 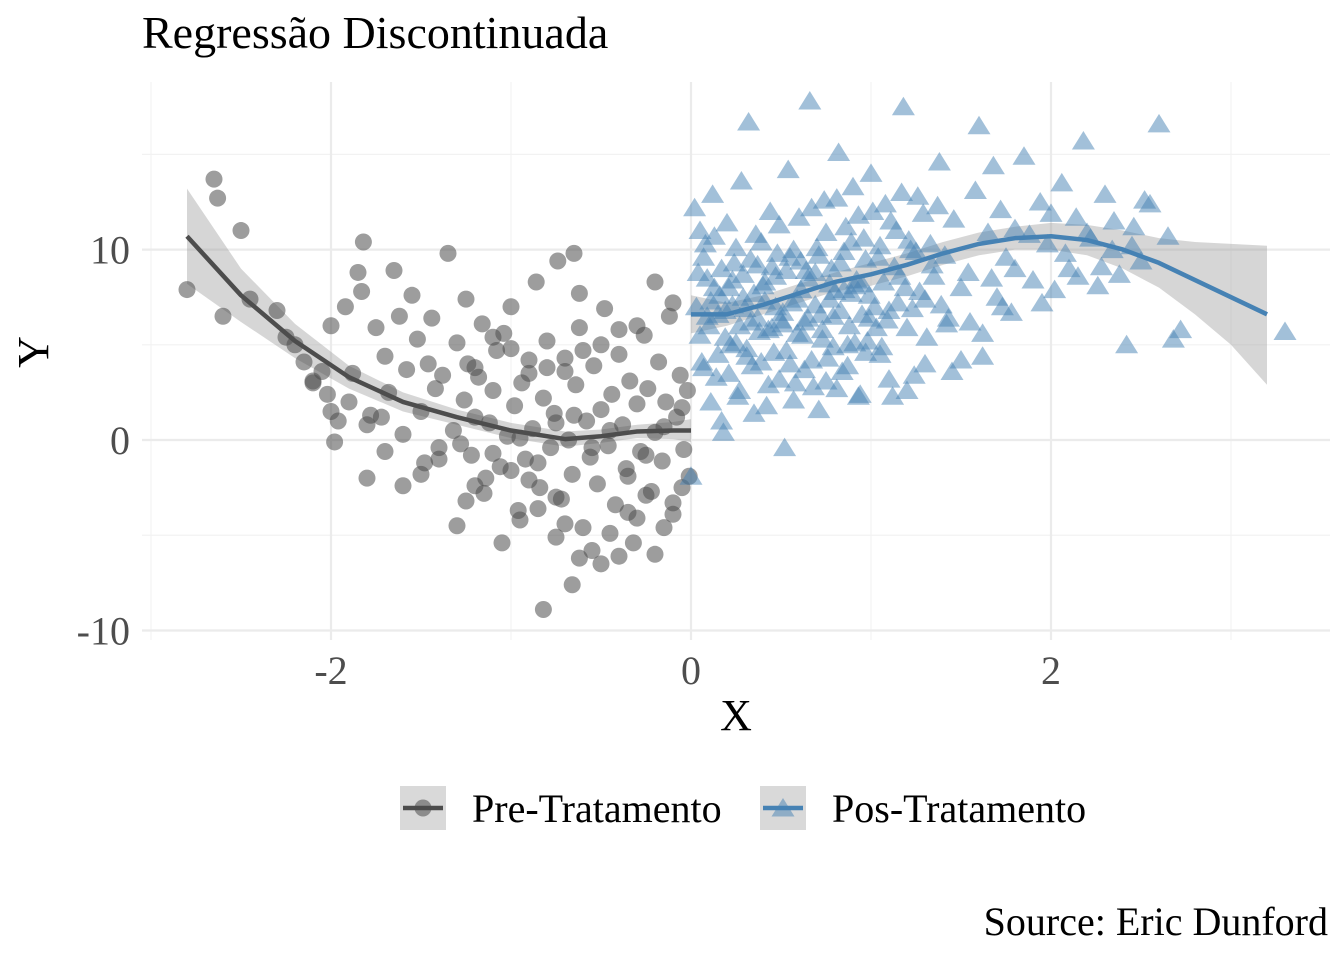 I want to click on y-tick-label: 10, so click(x=110, y=250).